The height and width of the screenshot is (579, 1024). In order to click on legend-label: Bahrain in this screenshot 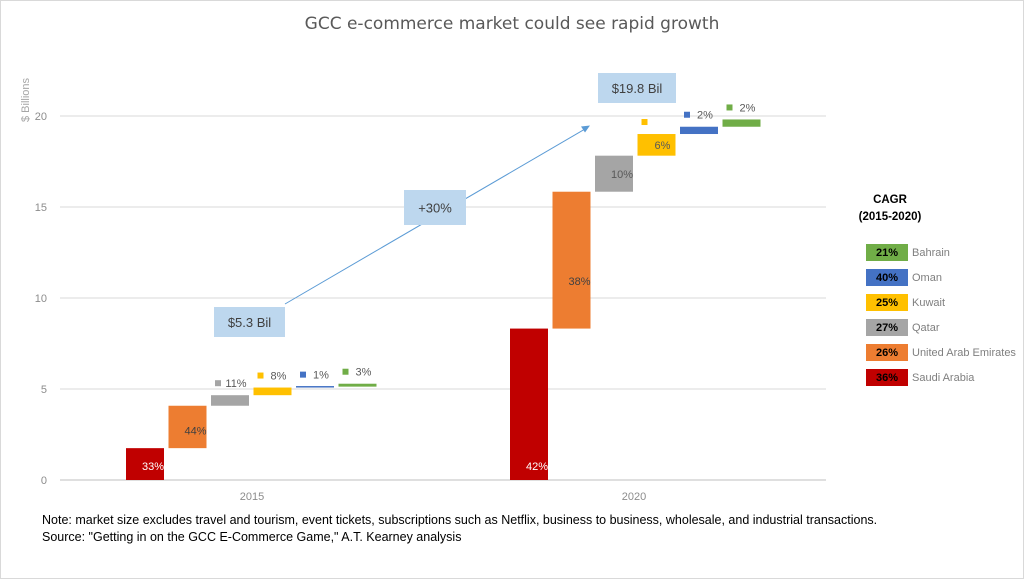, I will do `click(931, 252)`.